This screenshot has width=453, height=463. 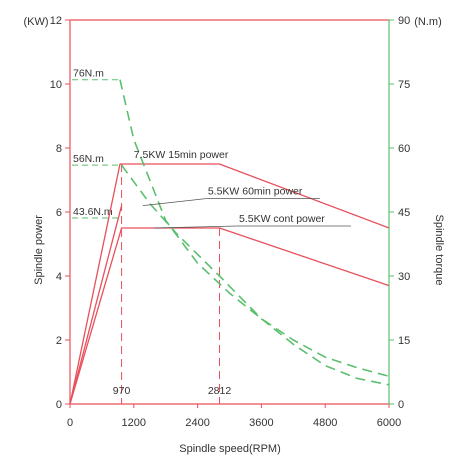 I want to click on x-tick-label: 6000, so click(x=389, y=423).